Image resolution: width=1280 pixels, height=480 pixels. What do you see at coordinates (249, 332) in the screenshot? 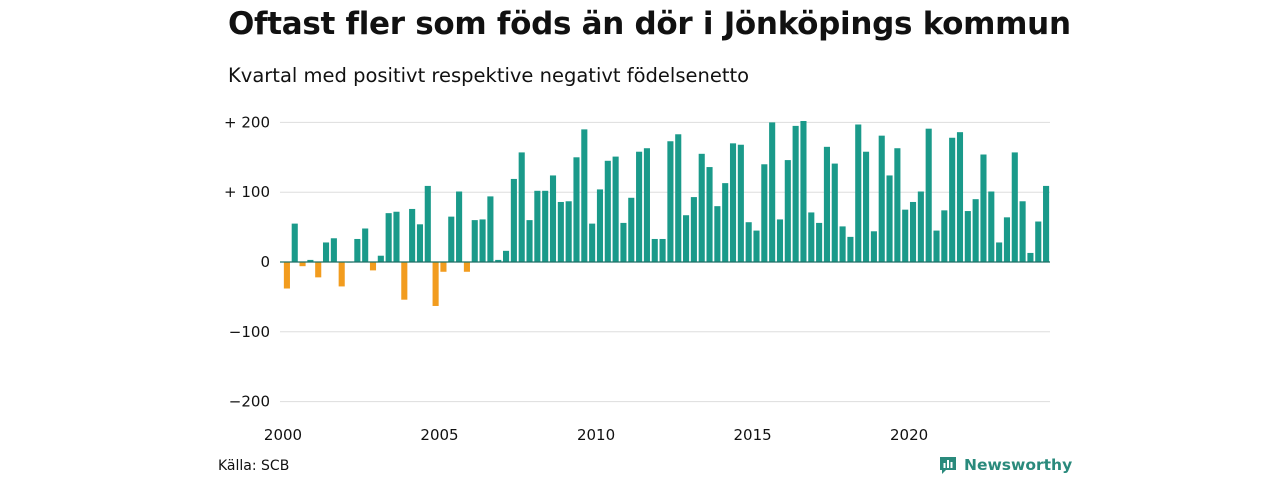
I see `y-tick-label: −100` at bounding box center [249, 332].